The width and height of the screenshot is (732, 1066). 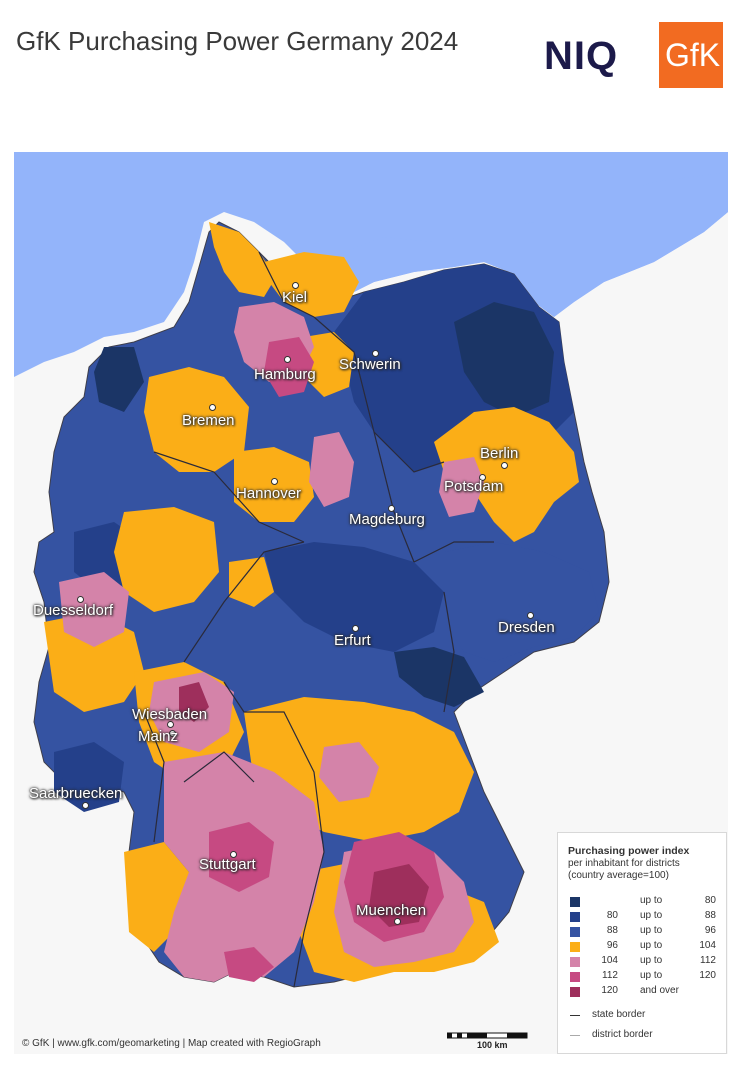 I want to click on state-border-label: state border, so click(x=619, y=1014).